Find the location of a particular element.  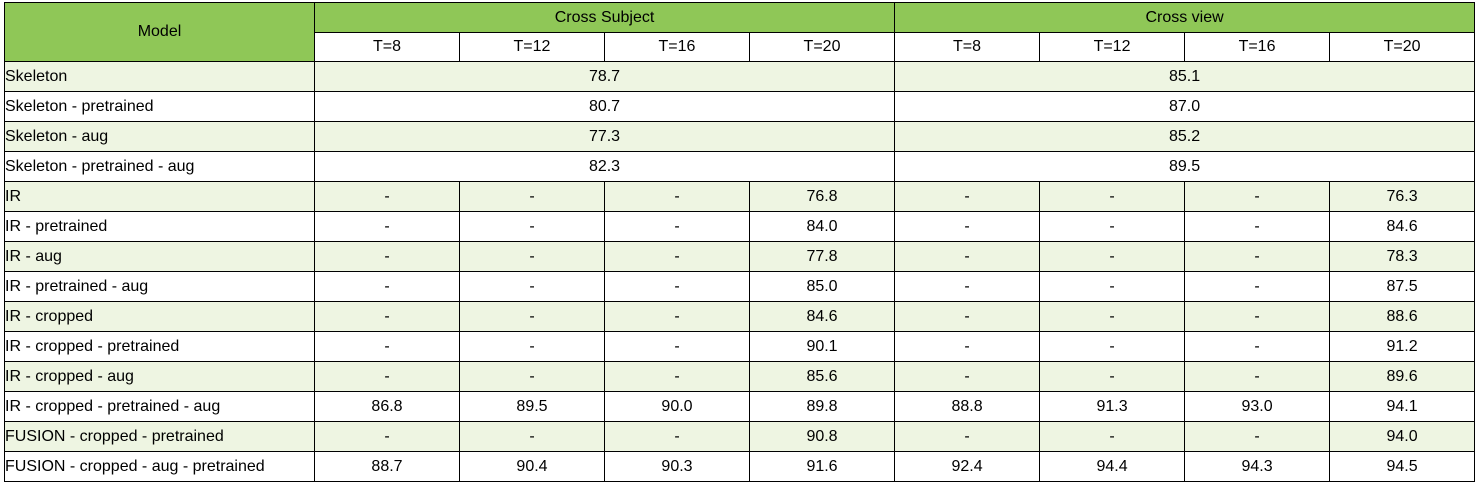

value-cell: 78.3 is located at coordinates (1402, 256).